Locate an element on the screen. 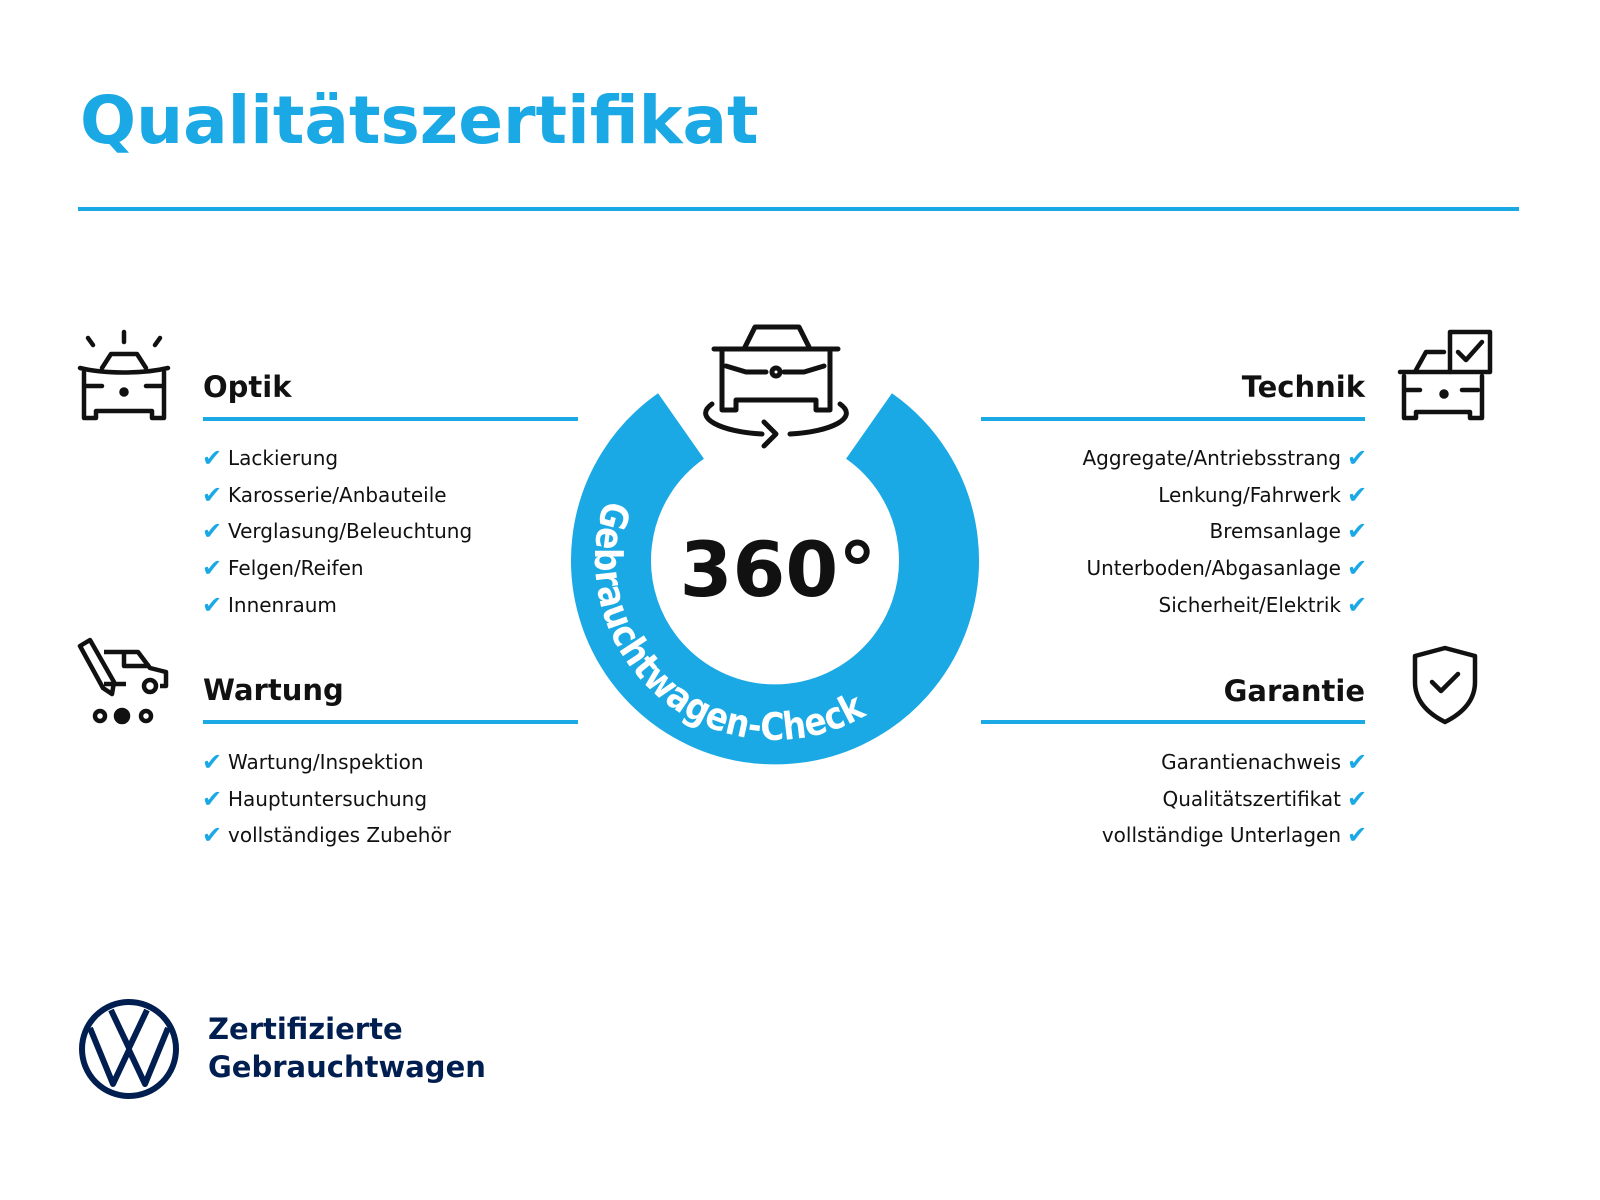 The width and height of the screenshot is (1600, 1200). list-item: ✔ Wartung/Inspektion is located at coordinates (326, 762).